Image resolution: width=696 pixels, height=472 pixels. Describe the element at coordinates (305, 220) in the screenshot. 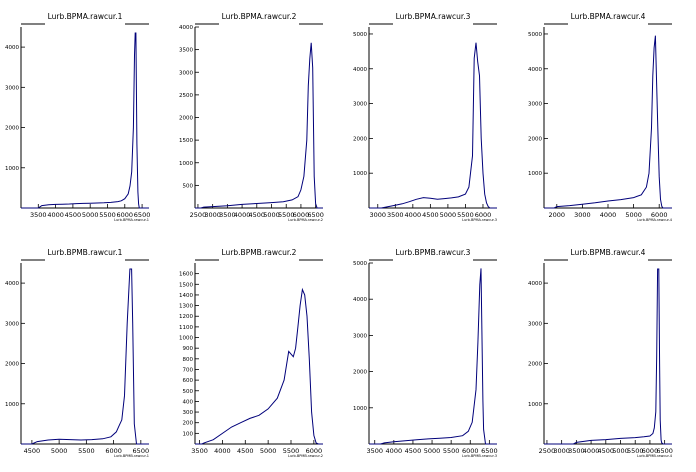

I see `x-axis-label: Lurb.BPMA.rawcur.2` at that location.